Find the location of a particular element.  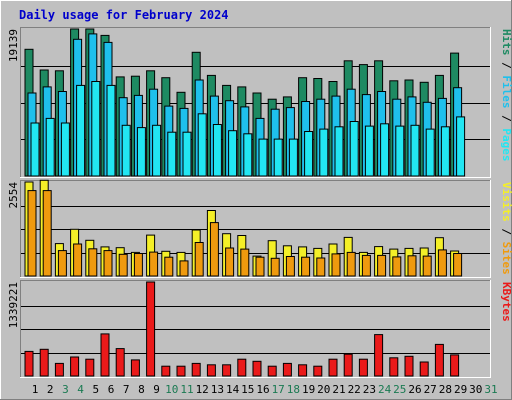

x-tick-label-day-29: 29 is located at coordinates (460, 389).